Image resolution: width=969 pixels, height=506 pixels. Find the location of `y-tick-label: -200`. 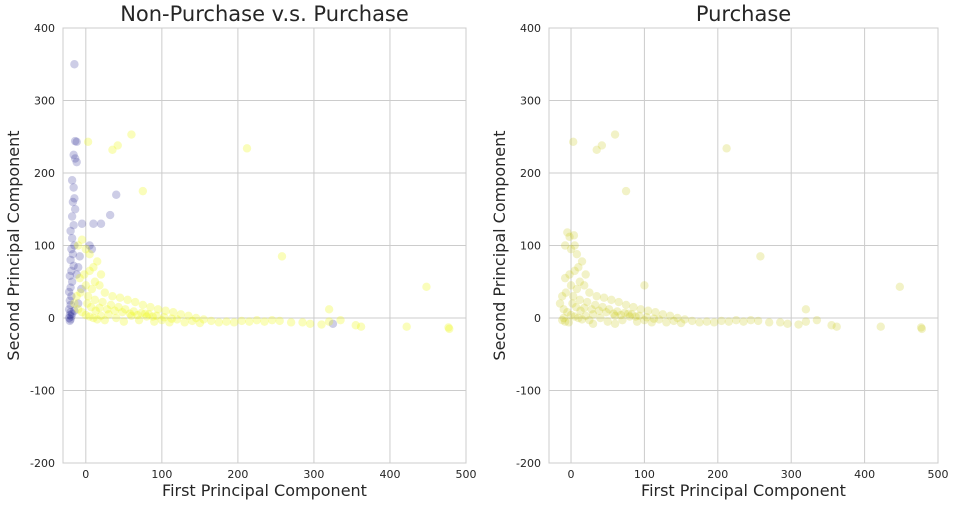

y-tick-label: -200 is located at coordinates (42, 463).